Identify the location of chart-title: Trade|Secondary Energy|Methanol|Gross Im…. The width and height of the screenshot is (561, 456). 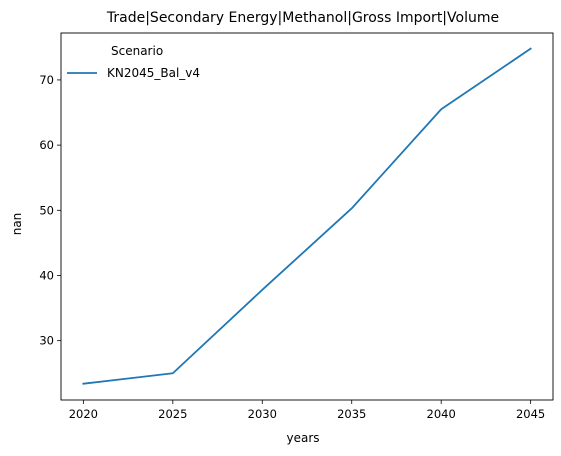
(302, 18).